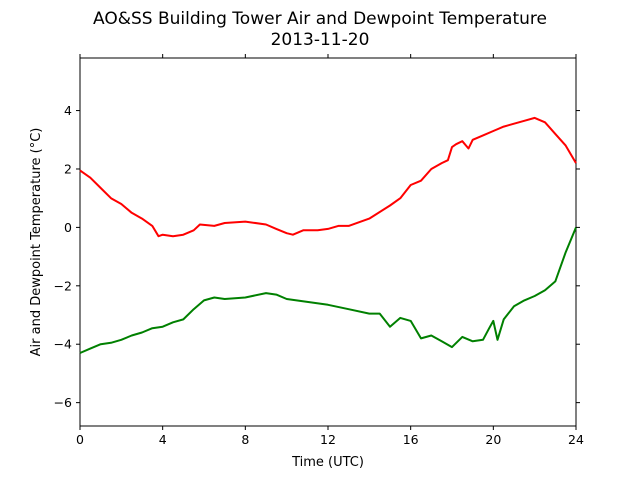 This screenshot has width=640, height=480. I want to click on x-tick-label-20: 20, so click(493, 439).